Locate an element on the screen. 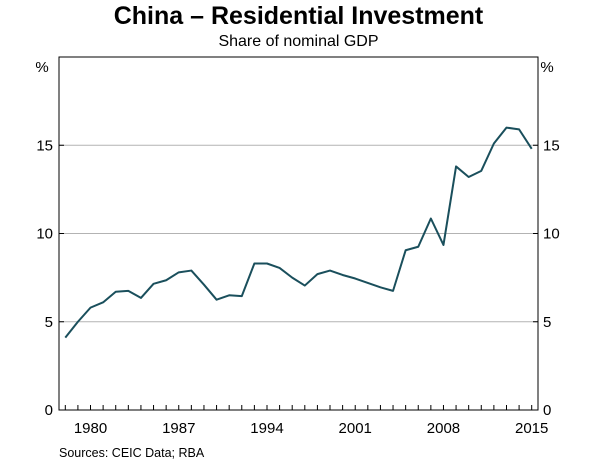 This screenshot has height=466, width=597. chart-source: Sources: CEIC Data; RBA is located at coordinates (132, 453).